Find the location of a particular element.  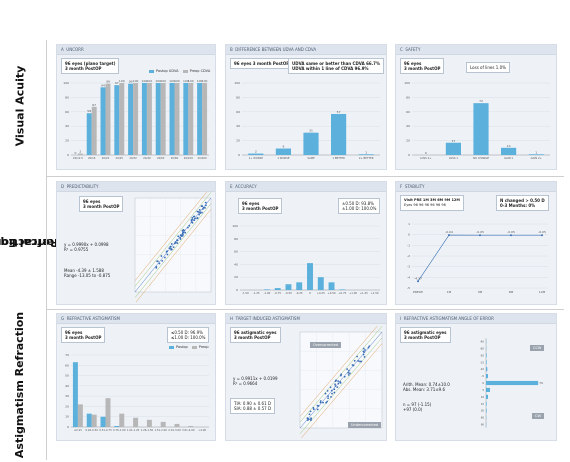

chart-i: -90 -60 -30 -15 -10 -5 0 79 5 10 15 30 60 90 is located at coordinates (511, 383).